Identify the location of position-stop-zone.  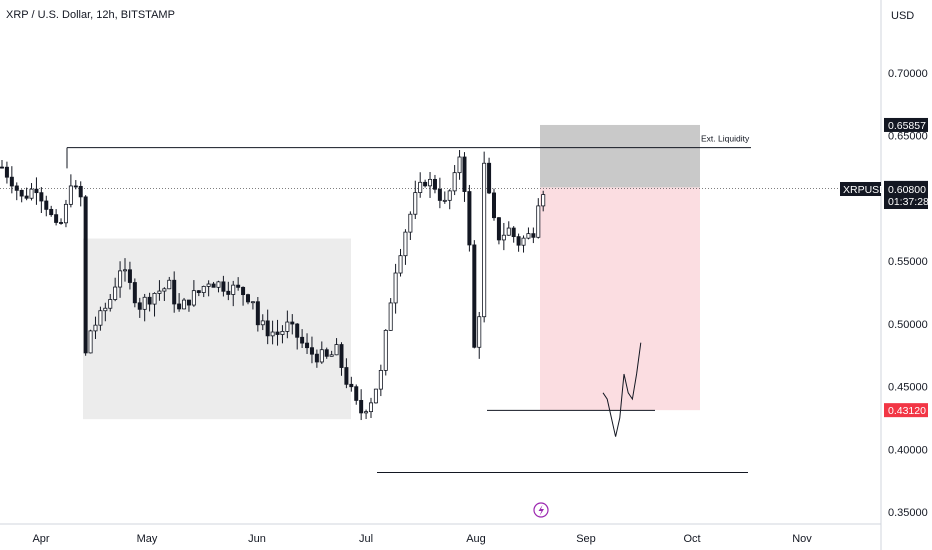
(620, 299).